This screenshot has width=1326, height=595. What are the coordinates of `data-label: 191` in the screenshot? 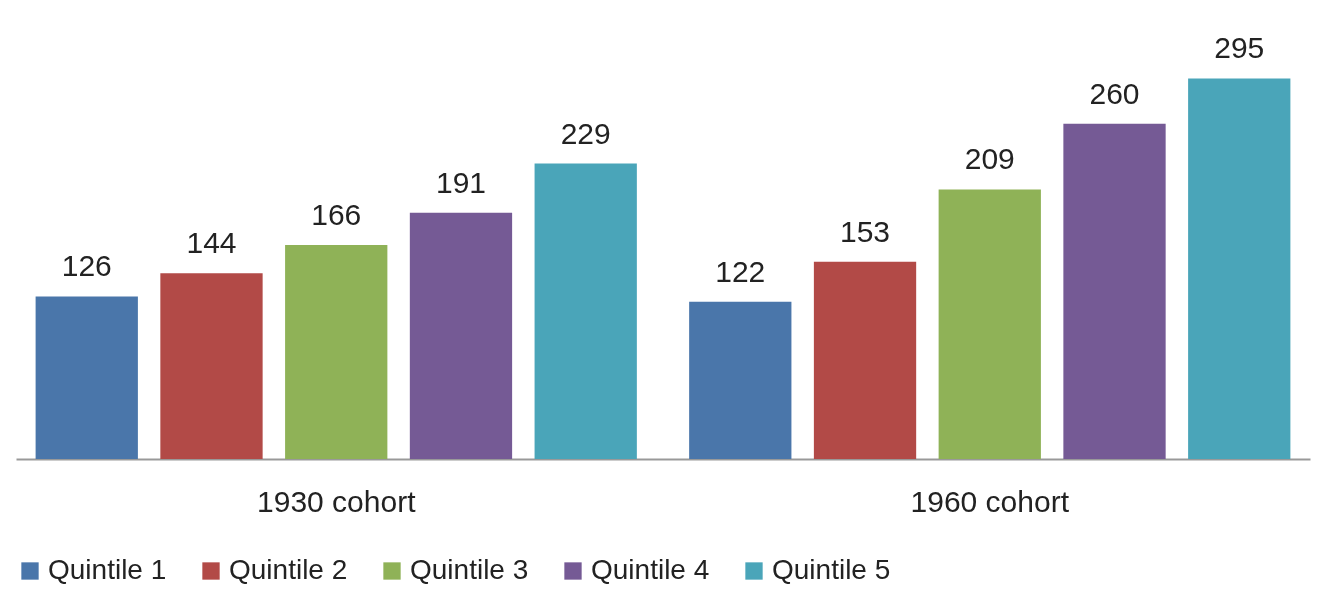 It's located at (460, 182).